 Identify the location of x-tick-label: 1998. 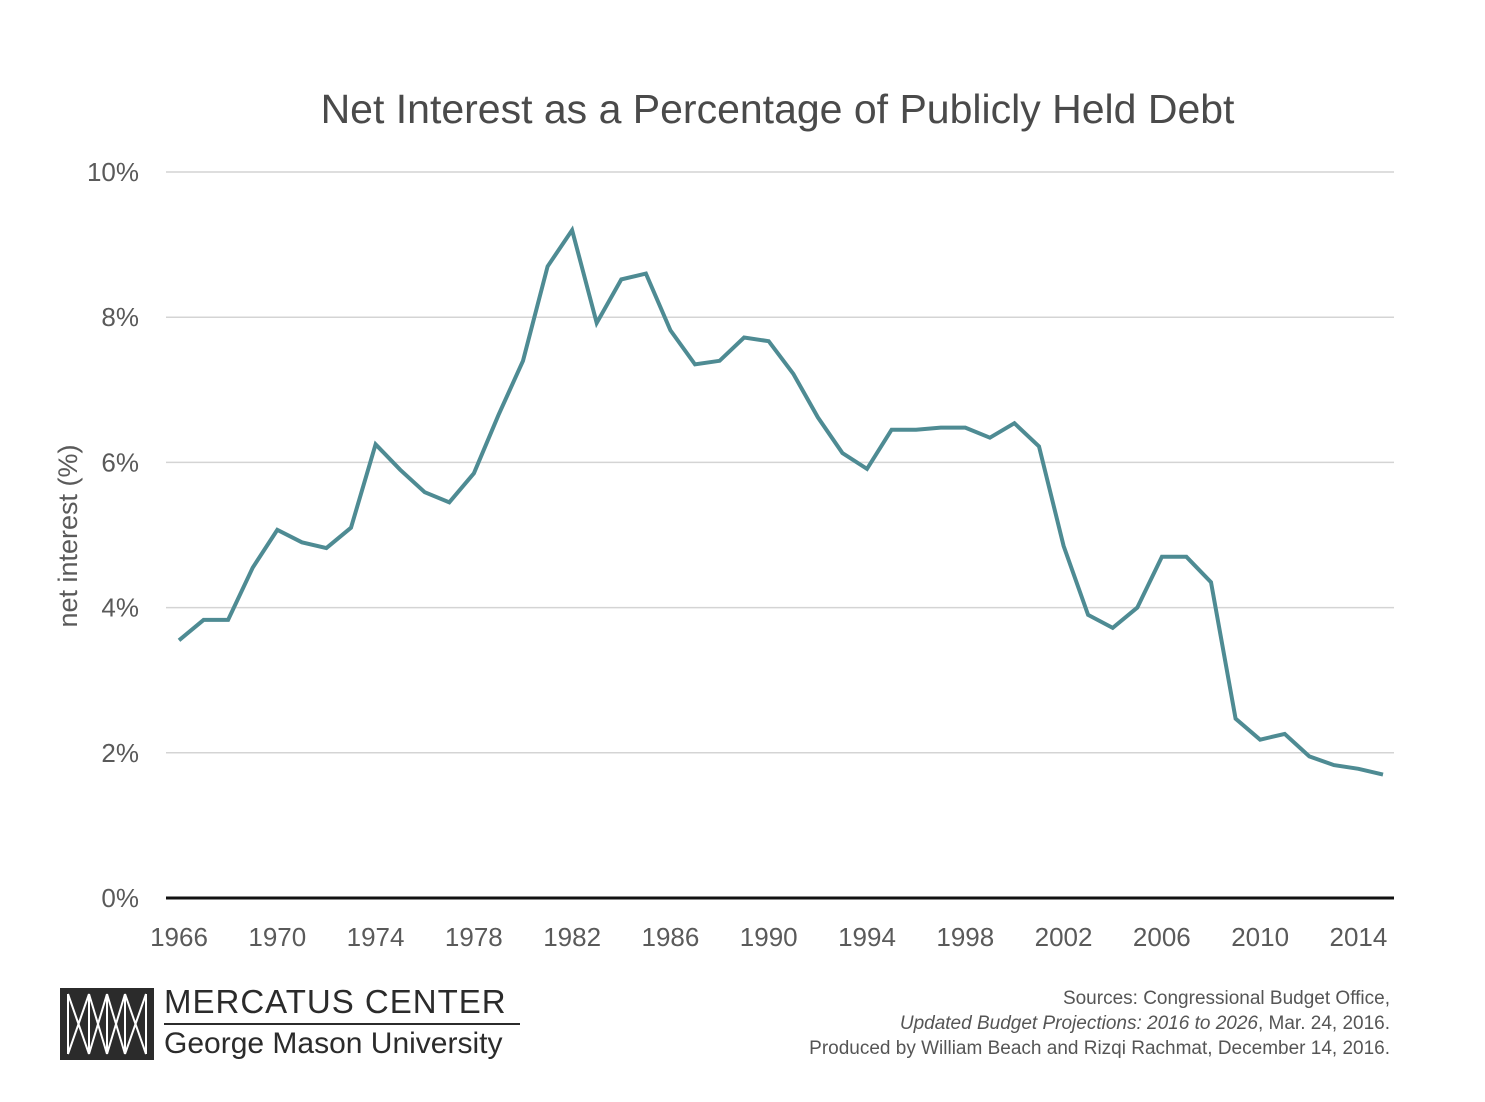
(965, 937).